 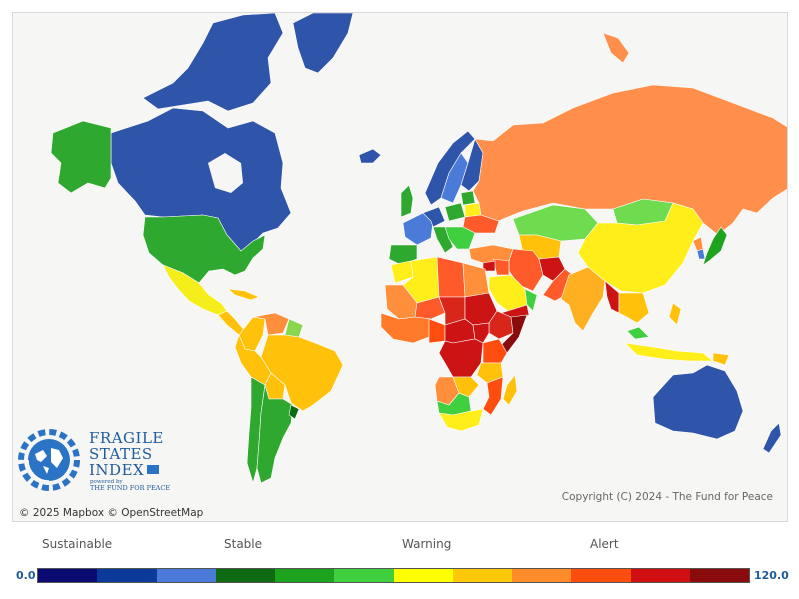 I want to click on russia-northern-islands, so click(x=616, y=48).